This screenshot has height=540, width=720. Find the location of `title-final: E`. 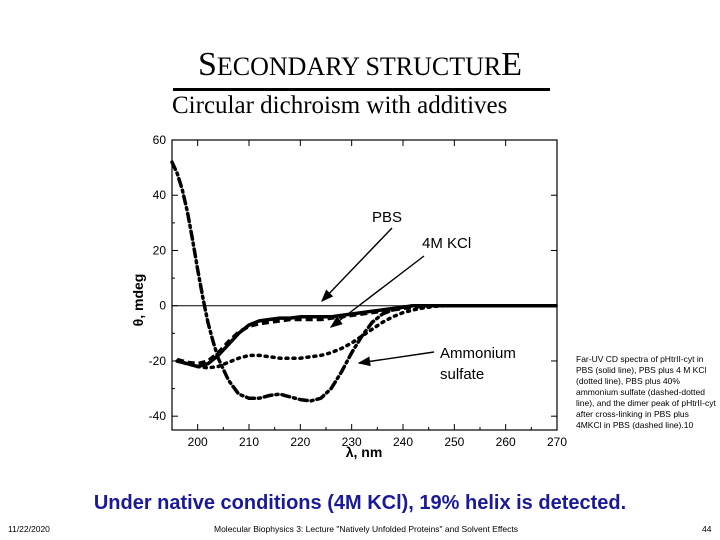

title-final: E is located at coordinates (512, 64).